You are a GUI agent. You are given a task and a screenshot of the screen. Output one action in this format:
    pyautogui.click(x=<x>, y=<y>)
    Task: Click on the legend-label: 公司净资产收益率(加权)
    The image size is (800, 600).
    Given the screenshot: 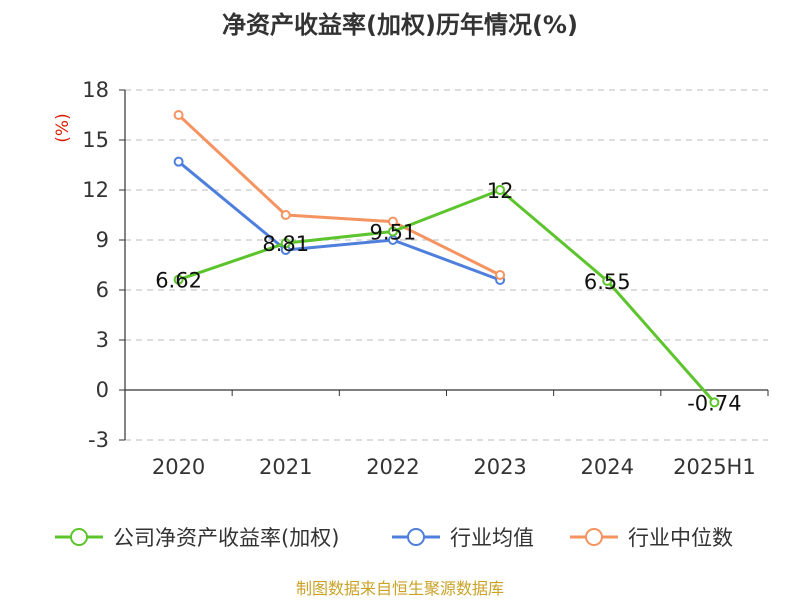 What is the action you would take?
    pyautogui.click(x=226, y=538)
    